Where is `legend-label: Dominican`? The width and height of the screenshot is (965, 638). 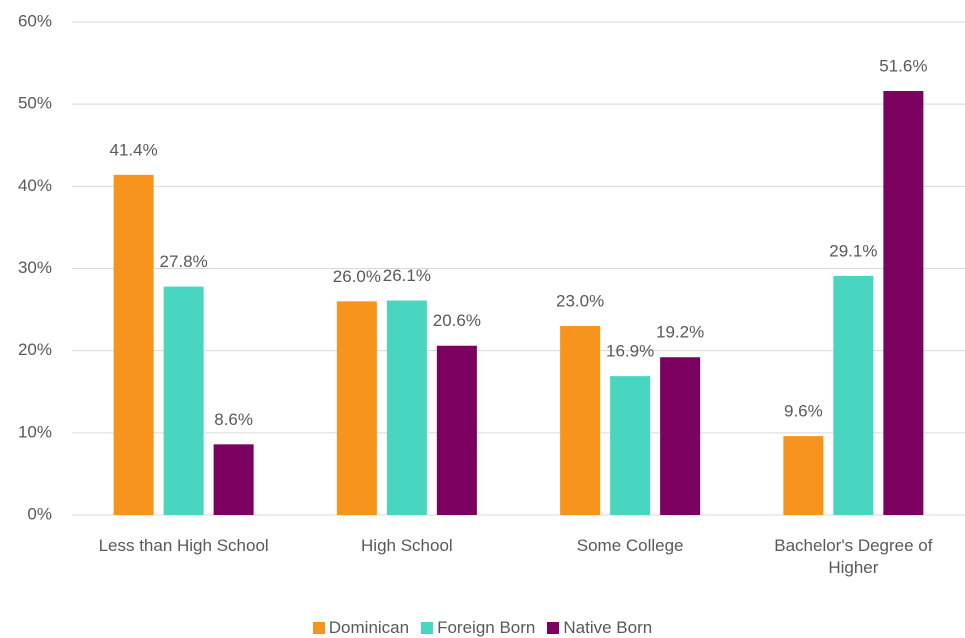
legend-label: Dominican is located at coordinates (369, 627).